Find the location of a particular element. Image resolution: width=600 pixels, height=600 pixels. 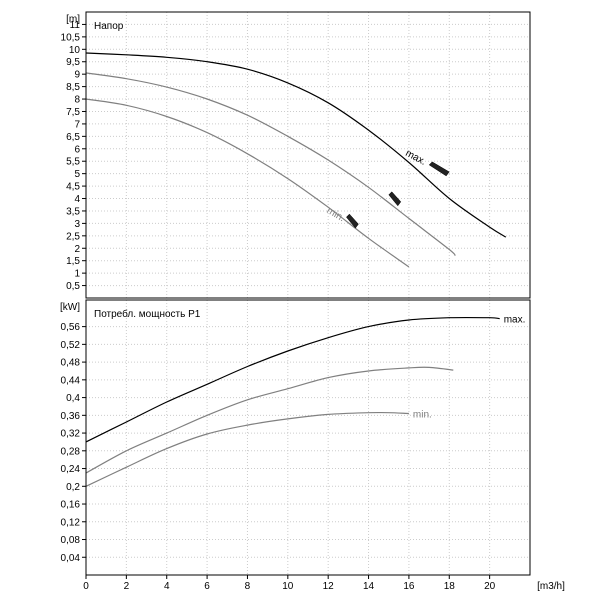

power-y-tick-label: 0,32 is located at coordinates (71, 434).